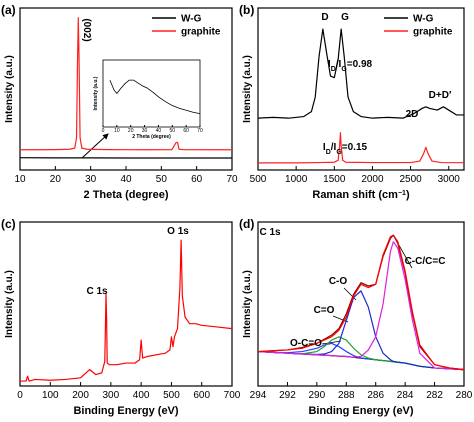 This screenshot has width=474, height=422. Describe the element at coordinates (306, 343) in the screenshot. I see `annotation: O-C=O` at that location.